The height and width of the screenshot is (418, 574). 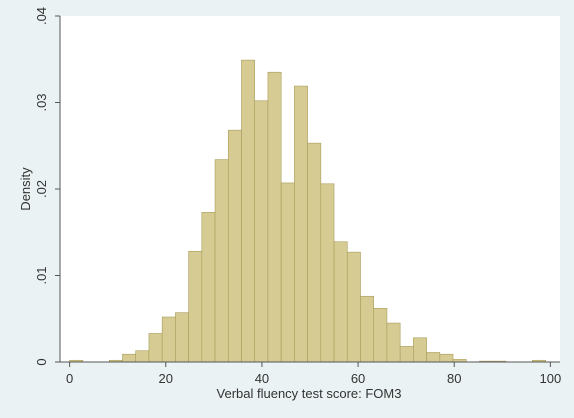 I want to click on y-tick-label: .02, so click(x=41, y=189).